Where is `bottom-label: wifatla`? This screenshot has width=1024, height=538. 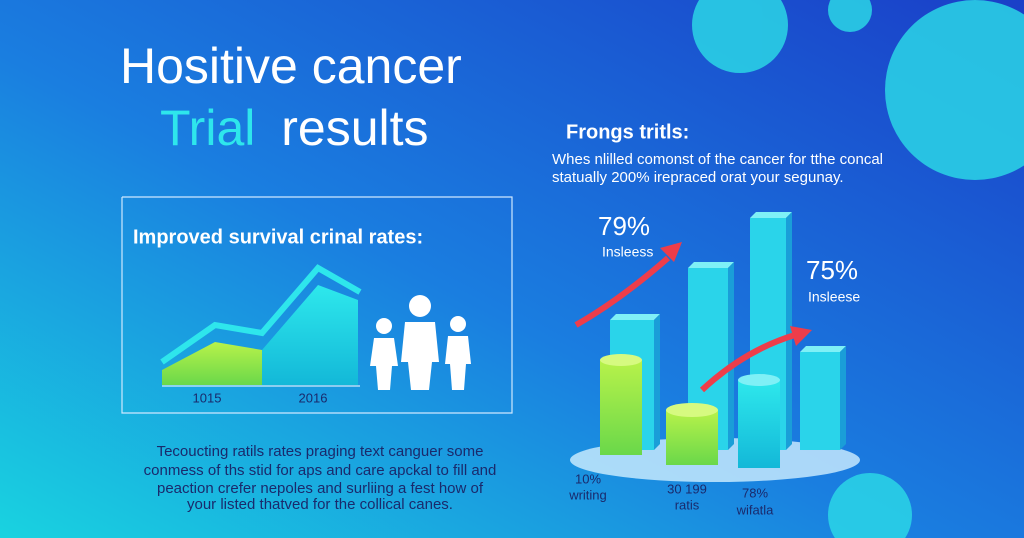 bottom-label: wifatla is located at coordinates (755, 509).